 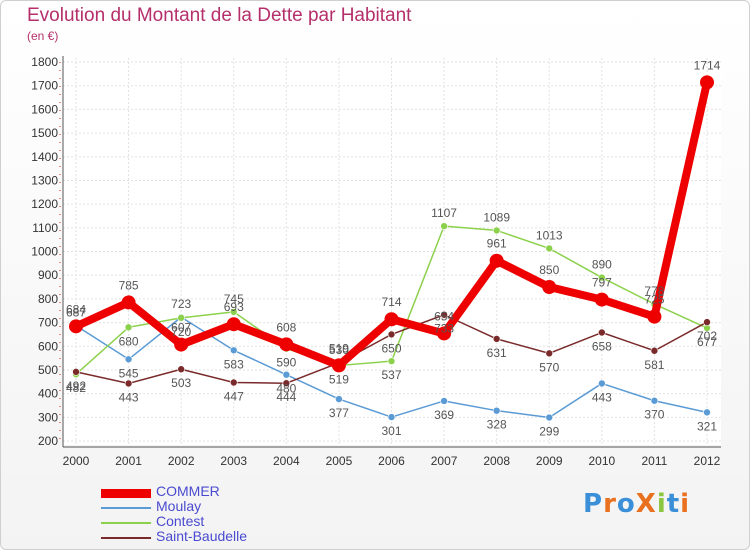 What do you see at coordinates (129, 285) in the screenshot?
I see `data-label-commer: 785` at bounding box center [129, 285].